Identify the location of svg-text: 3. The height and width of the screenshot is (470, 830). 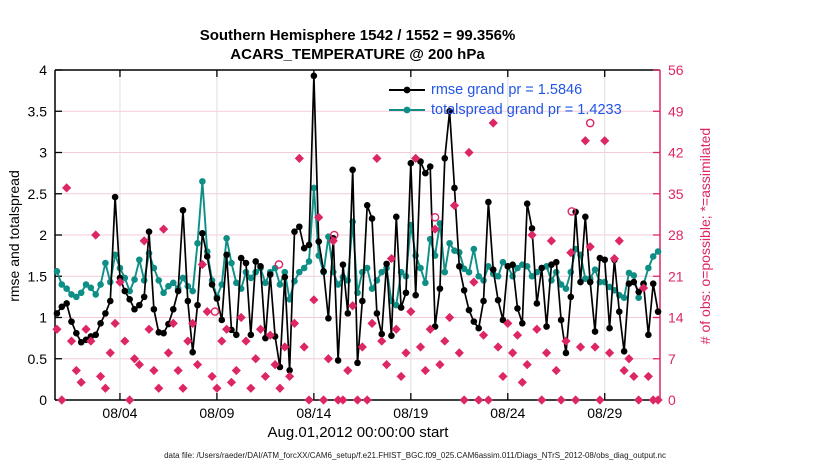
(43, 153).